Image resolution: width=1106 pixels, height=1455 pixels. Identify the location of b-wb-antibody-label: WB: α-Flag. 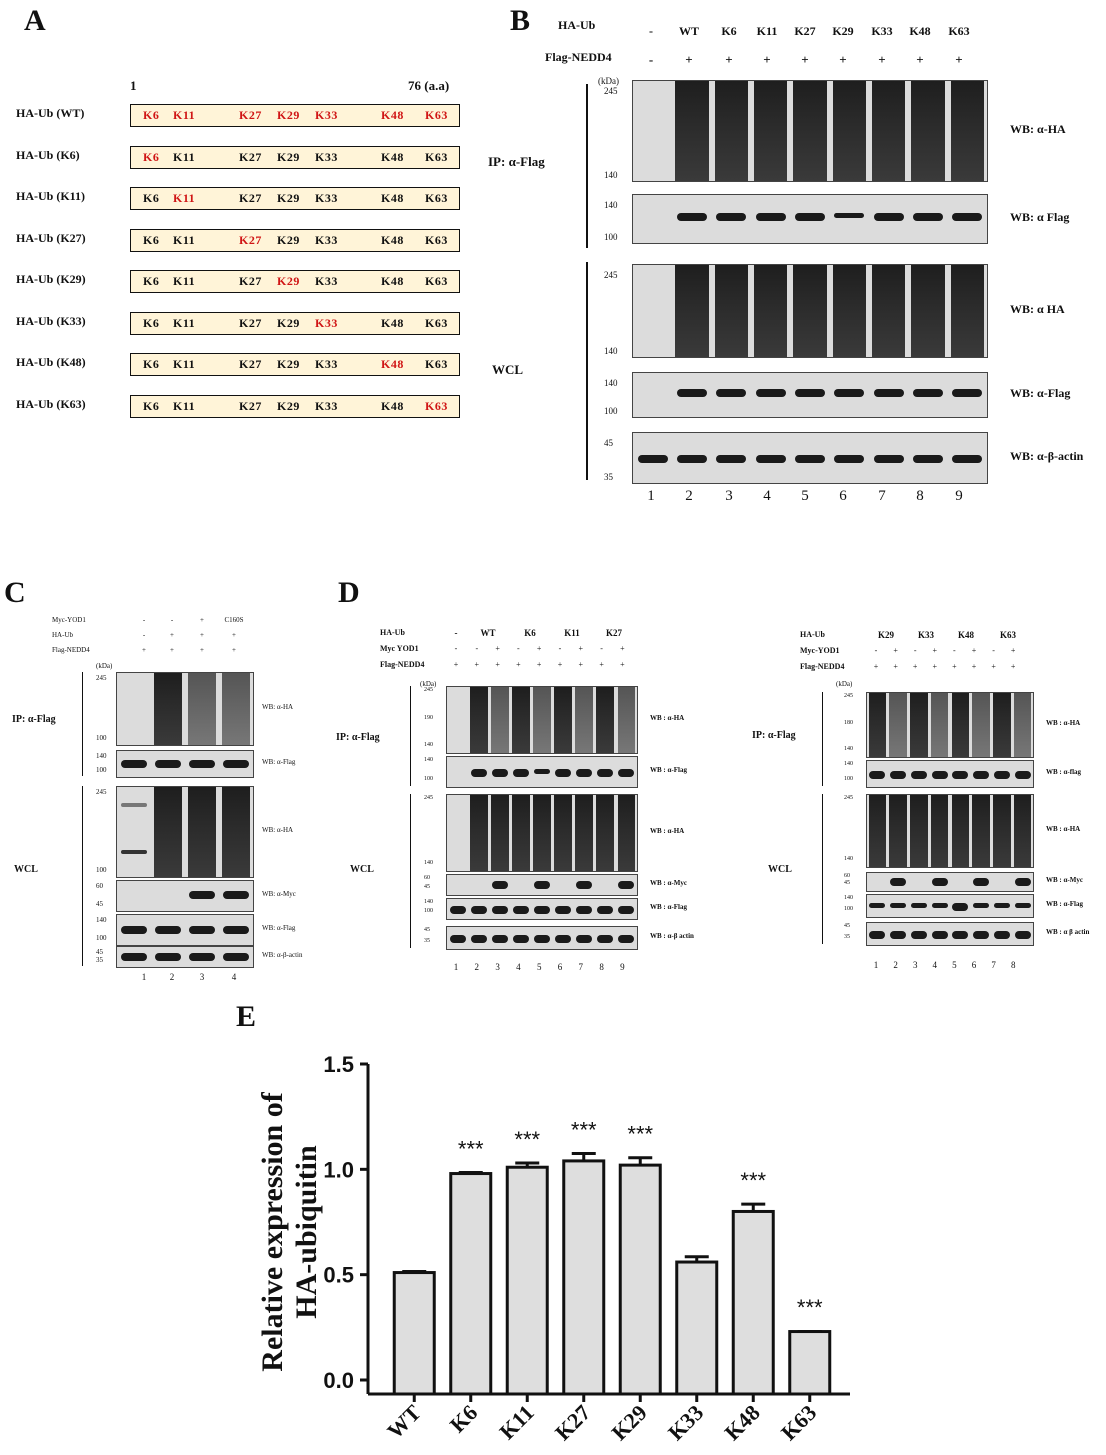
(1040, 393).